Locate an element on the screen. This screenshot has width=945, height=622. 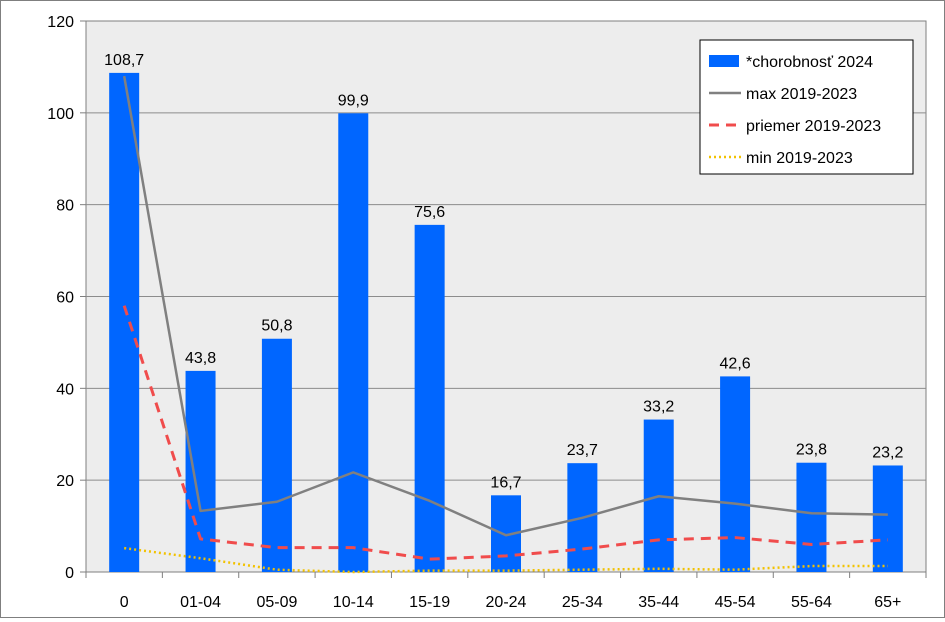
legend-swatch-bar is located at coordinates (724, 61).